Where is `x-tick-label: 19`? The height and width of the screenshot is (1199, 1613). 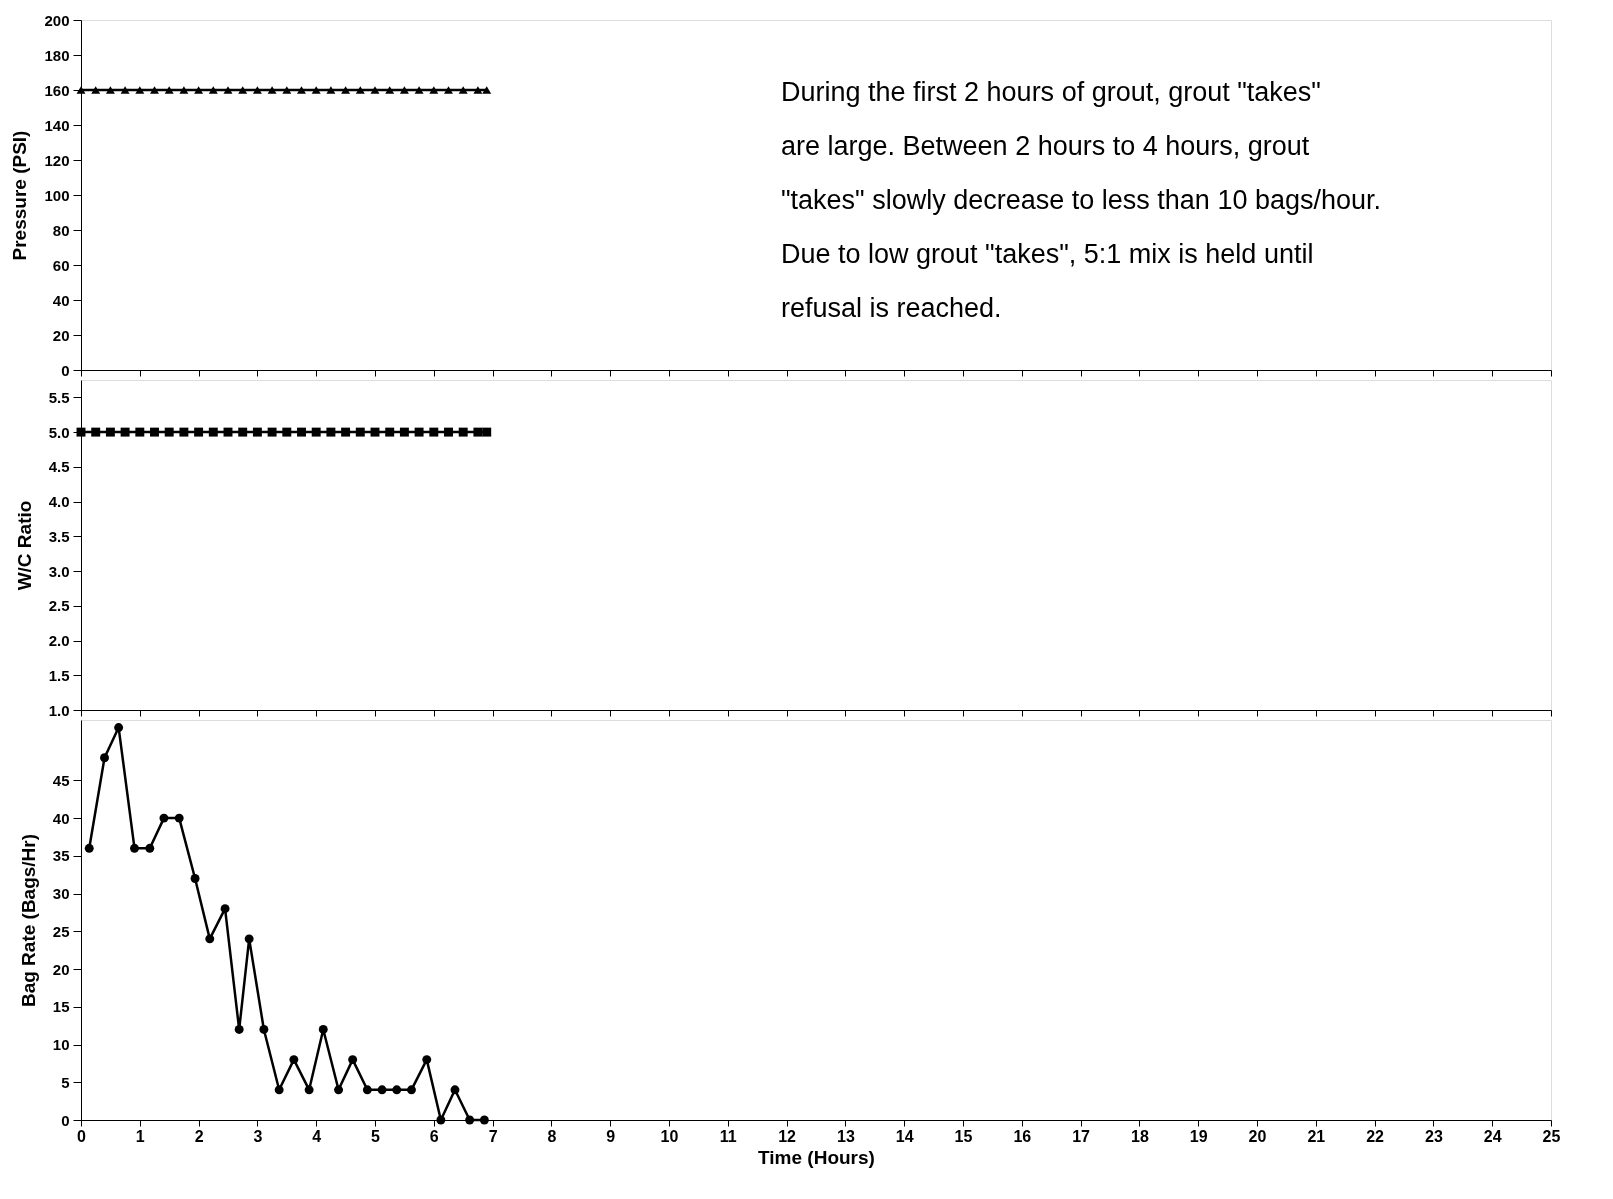 x-tick-label: 19 is located at coordinates (1198, 1136).